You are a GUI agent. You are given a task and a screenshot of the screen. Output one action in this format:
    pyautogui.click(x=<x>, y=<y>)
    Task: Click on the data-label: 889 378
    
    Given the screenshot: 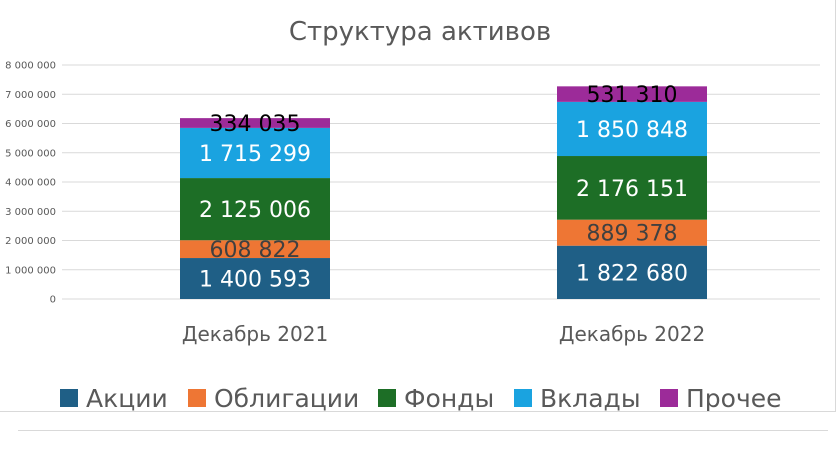 What is the action you would take?
    pyautogui.click(x=632, y=234)
    